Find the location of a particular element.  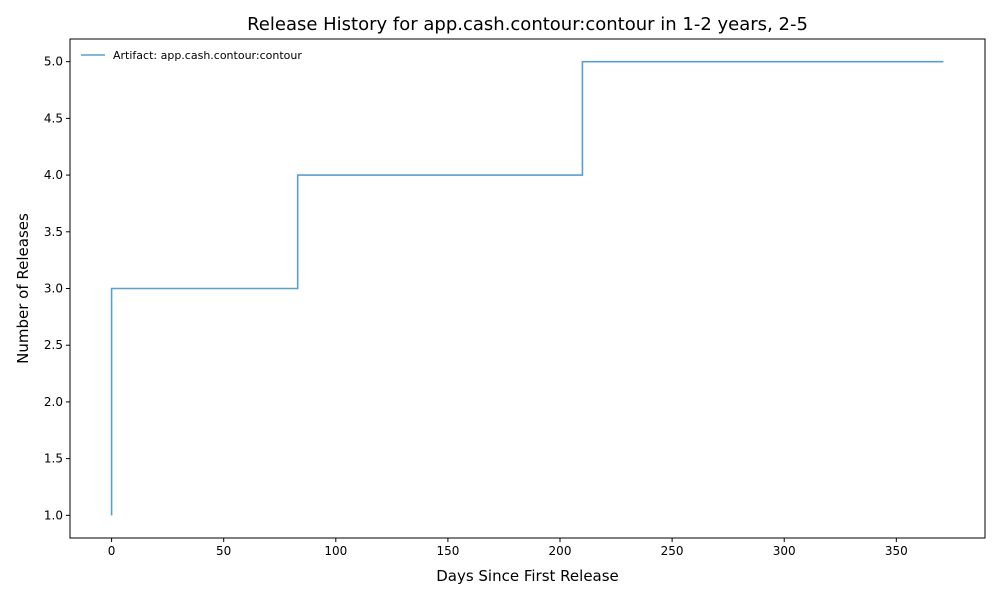

y-tick-label: 2.5 is located at coordinates (53, 345).